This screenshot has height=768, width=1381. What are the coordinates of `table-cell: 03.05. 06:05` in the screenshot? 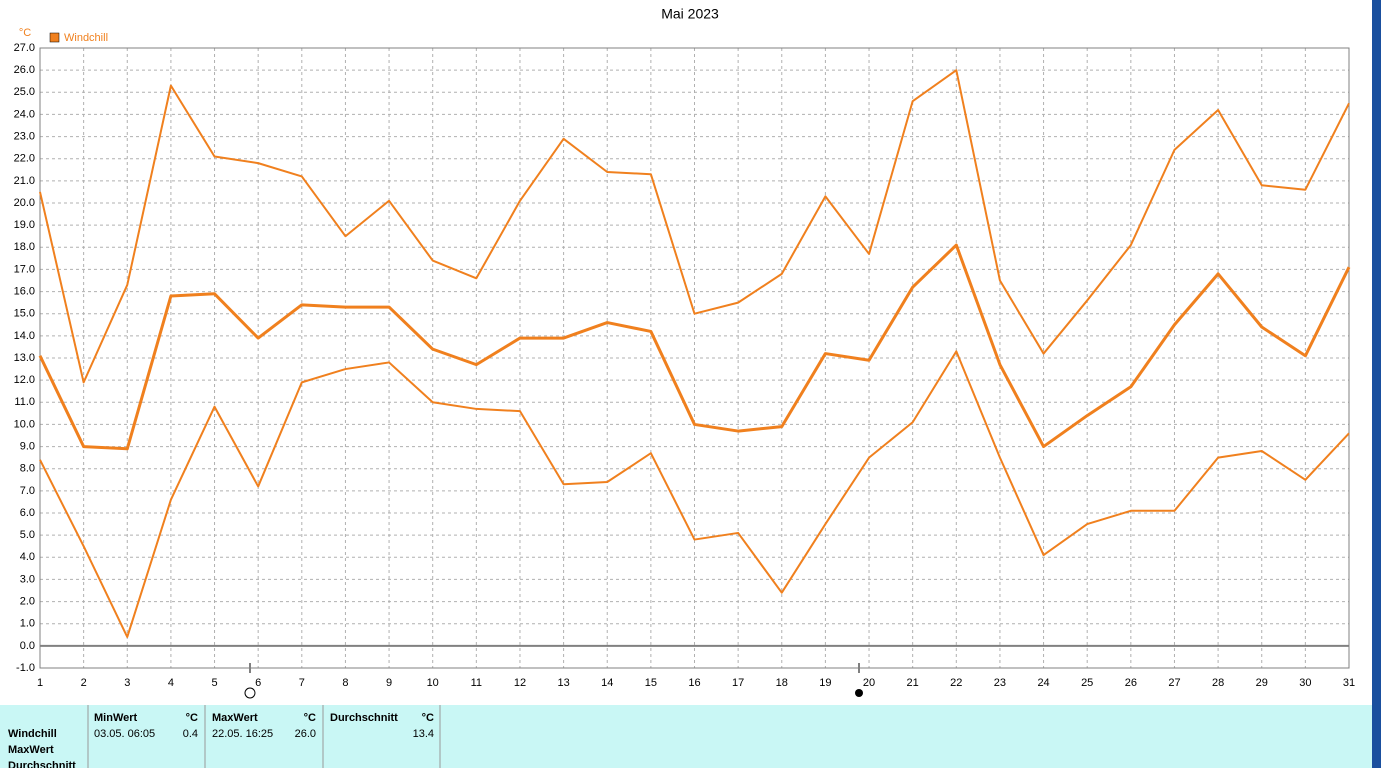 It's located at (124, 734).